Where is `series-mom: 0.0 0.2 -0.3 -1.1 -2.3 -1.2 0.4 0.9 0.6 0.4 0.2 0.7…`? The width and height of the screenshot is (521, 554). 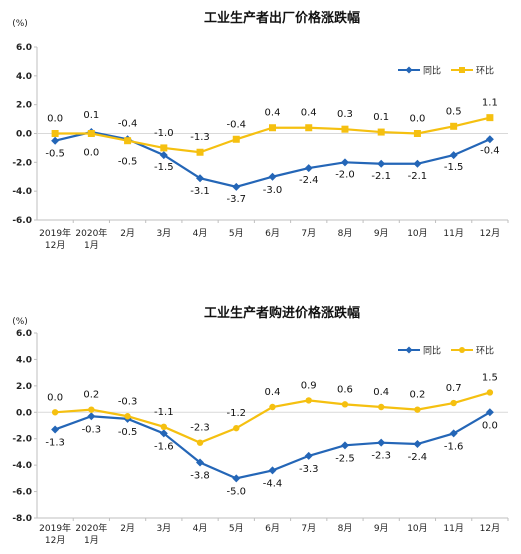 series-mom: 0.0 0.2 -0.3 -1.1 -2.3 -1.2 0.4 0.9 0.6 0.4 0.2 0.7… is located at coordinates (272, 409).